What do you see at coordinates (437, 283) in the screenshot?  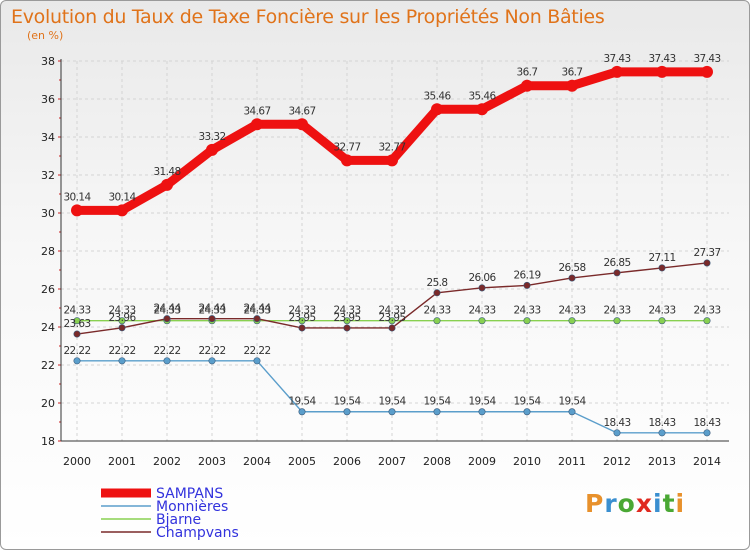 I see `data-label: 25.8` at bounding box center [437, 283].